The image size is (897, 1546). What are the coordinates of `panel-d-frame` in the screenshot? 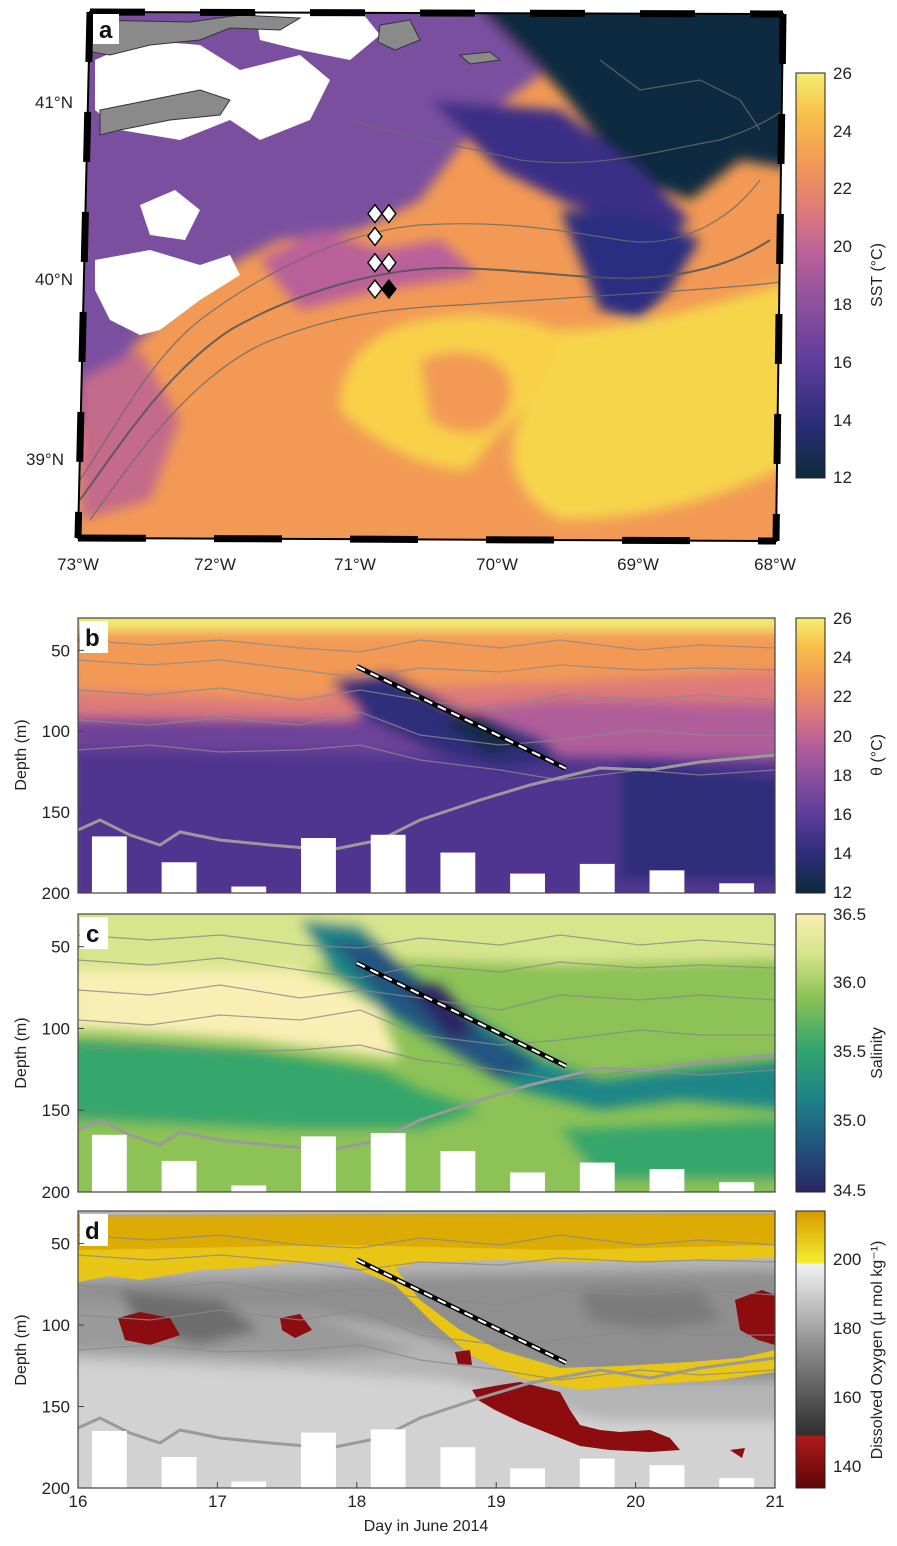 It's located at (426, 1349).